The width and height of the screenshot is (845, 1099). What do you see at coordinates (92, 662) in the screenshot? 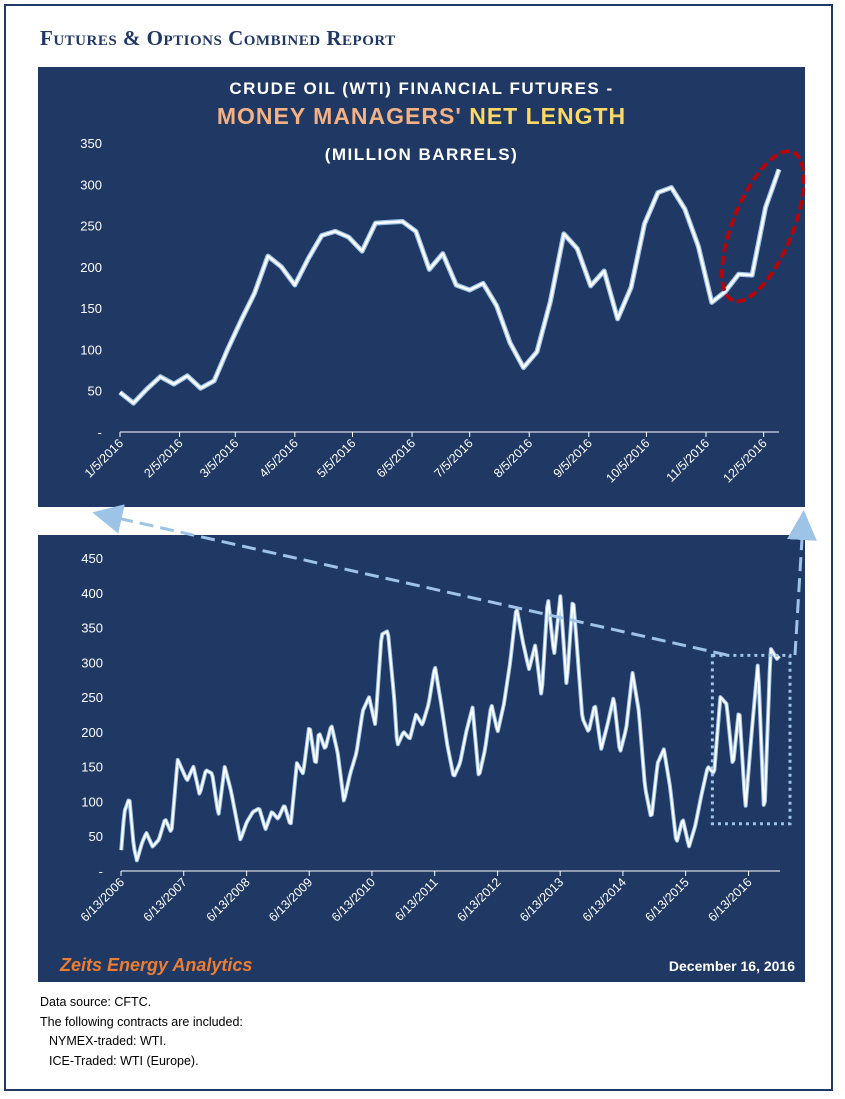
I see `bottom-y-tick-label: 300` at bounding box center [92, 662].